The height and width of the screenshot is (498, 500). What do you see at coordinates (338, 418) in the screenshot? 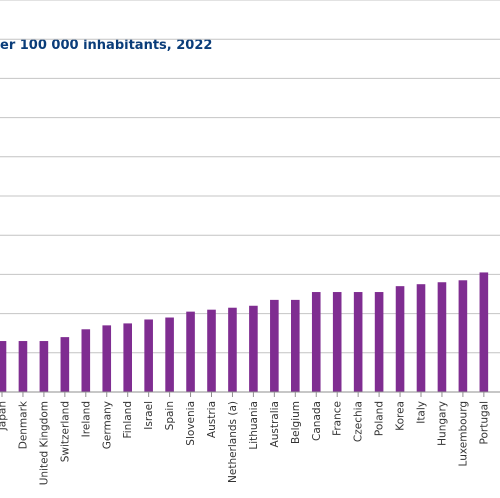
I see `x-tick-label: France` at bounding box center [338, 418].